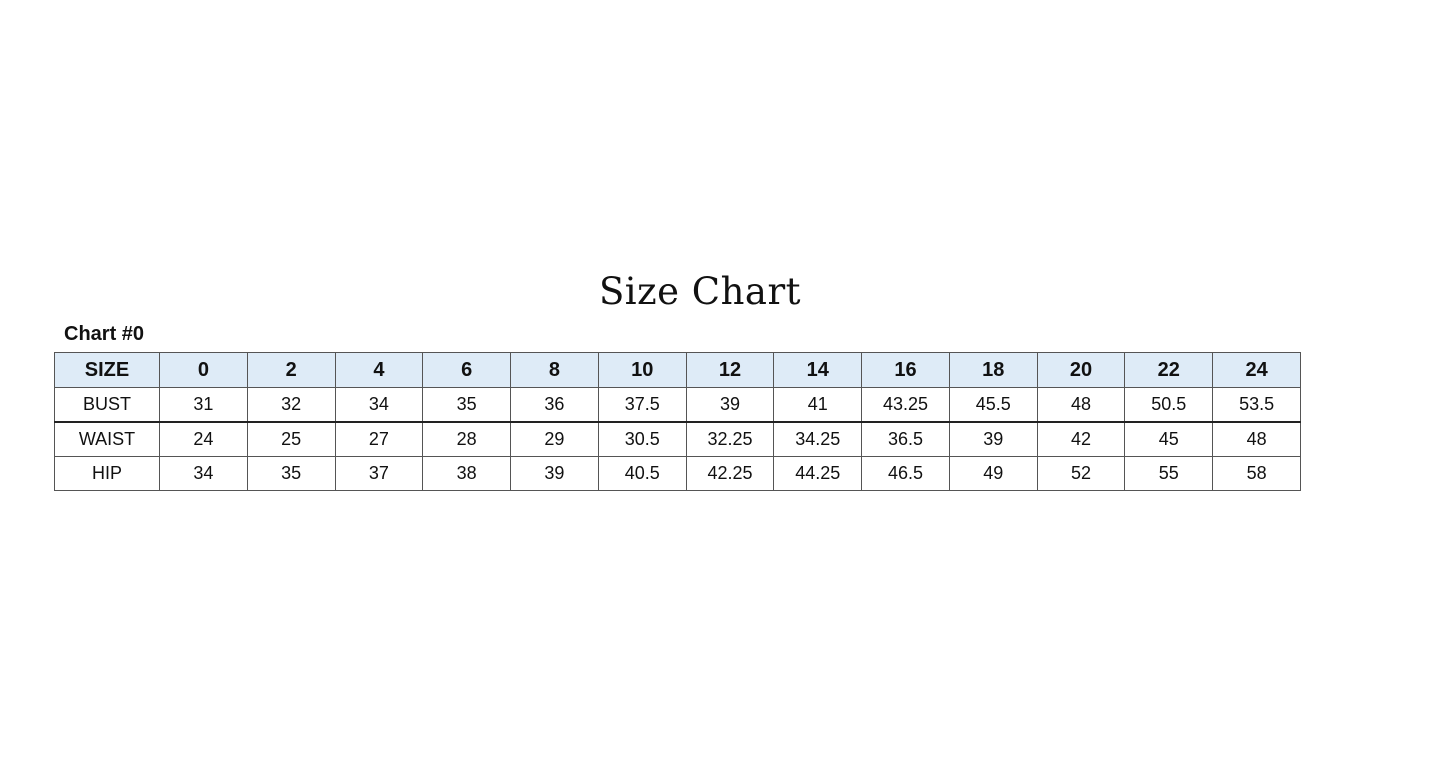  I want to click on table-cell: 32.25, so click(730, 439).